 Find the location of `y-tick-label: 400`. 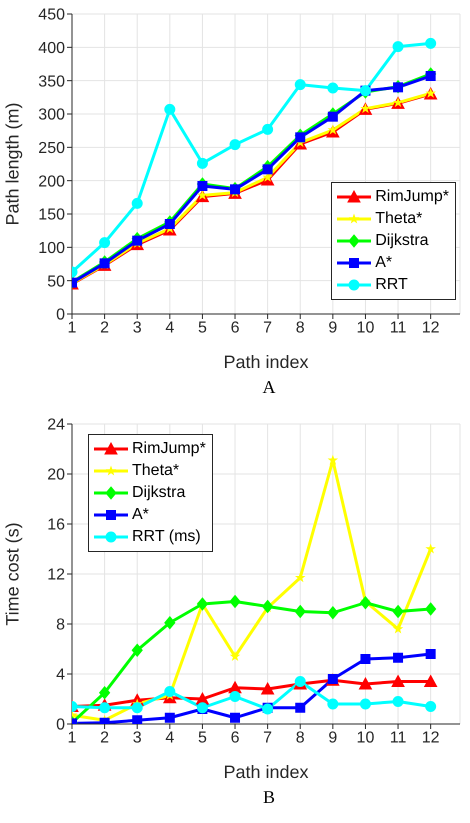

y-tick-label: 400 is located at coordinates (52, 49).